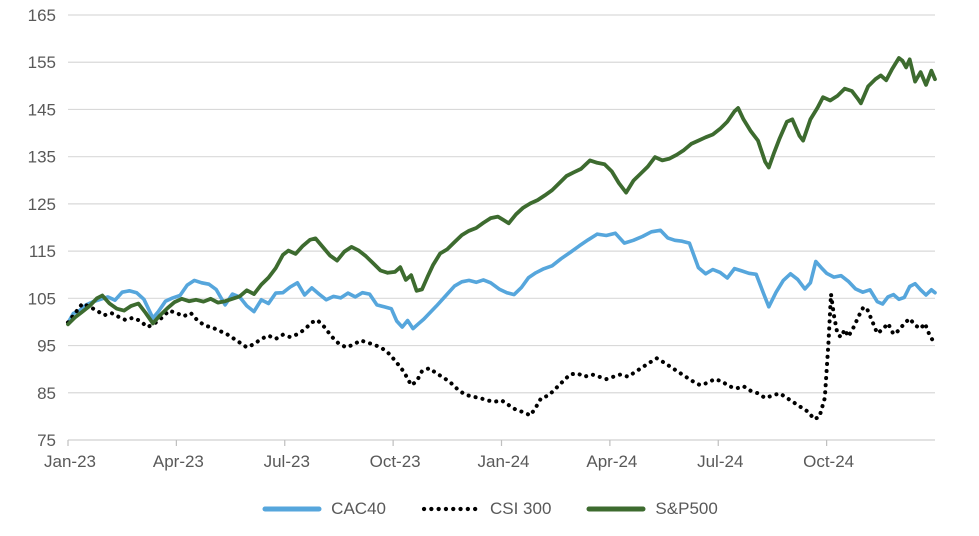  Describe the element at coordinates (178, 461) in the screenshot. I see `x-axis-label: Apr-23` at that location.